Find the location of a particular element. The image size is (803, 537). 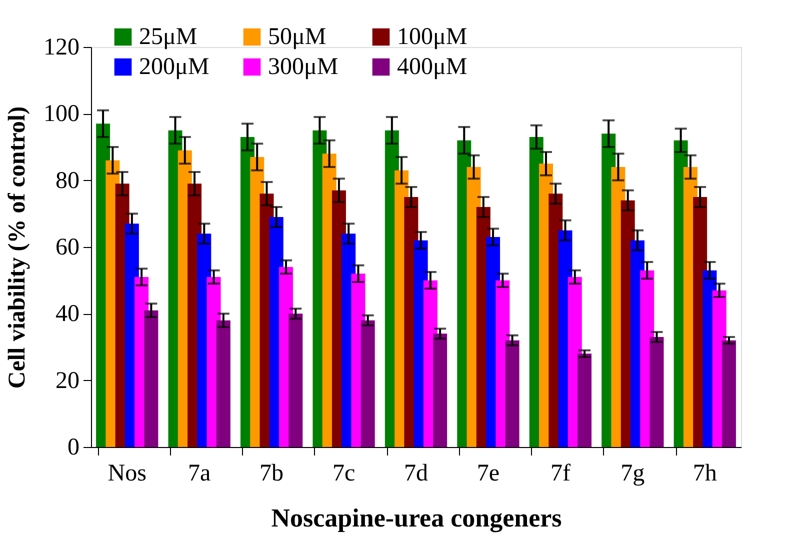

legend-label: 300μM is located at coordinates (303, 67).